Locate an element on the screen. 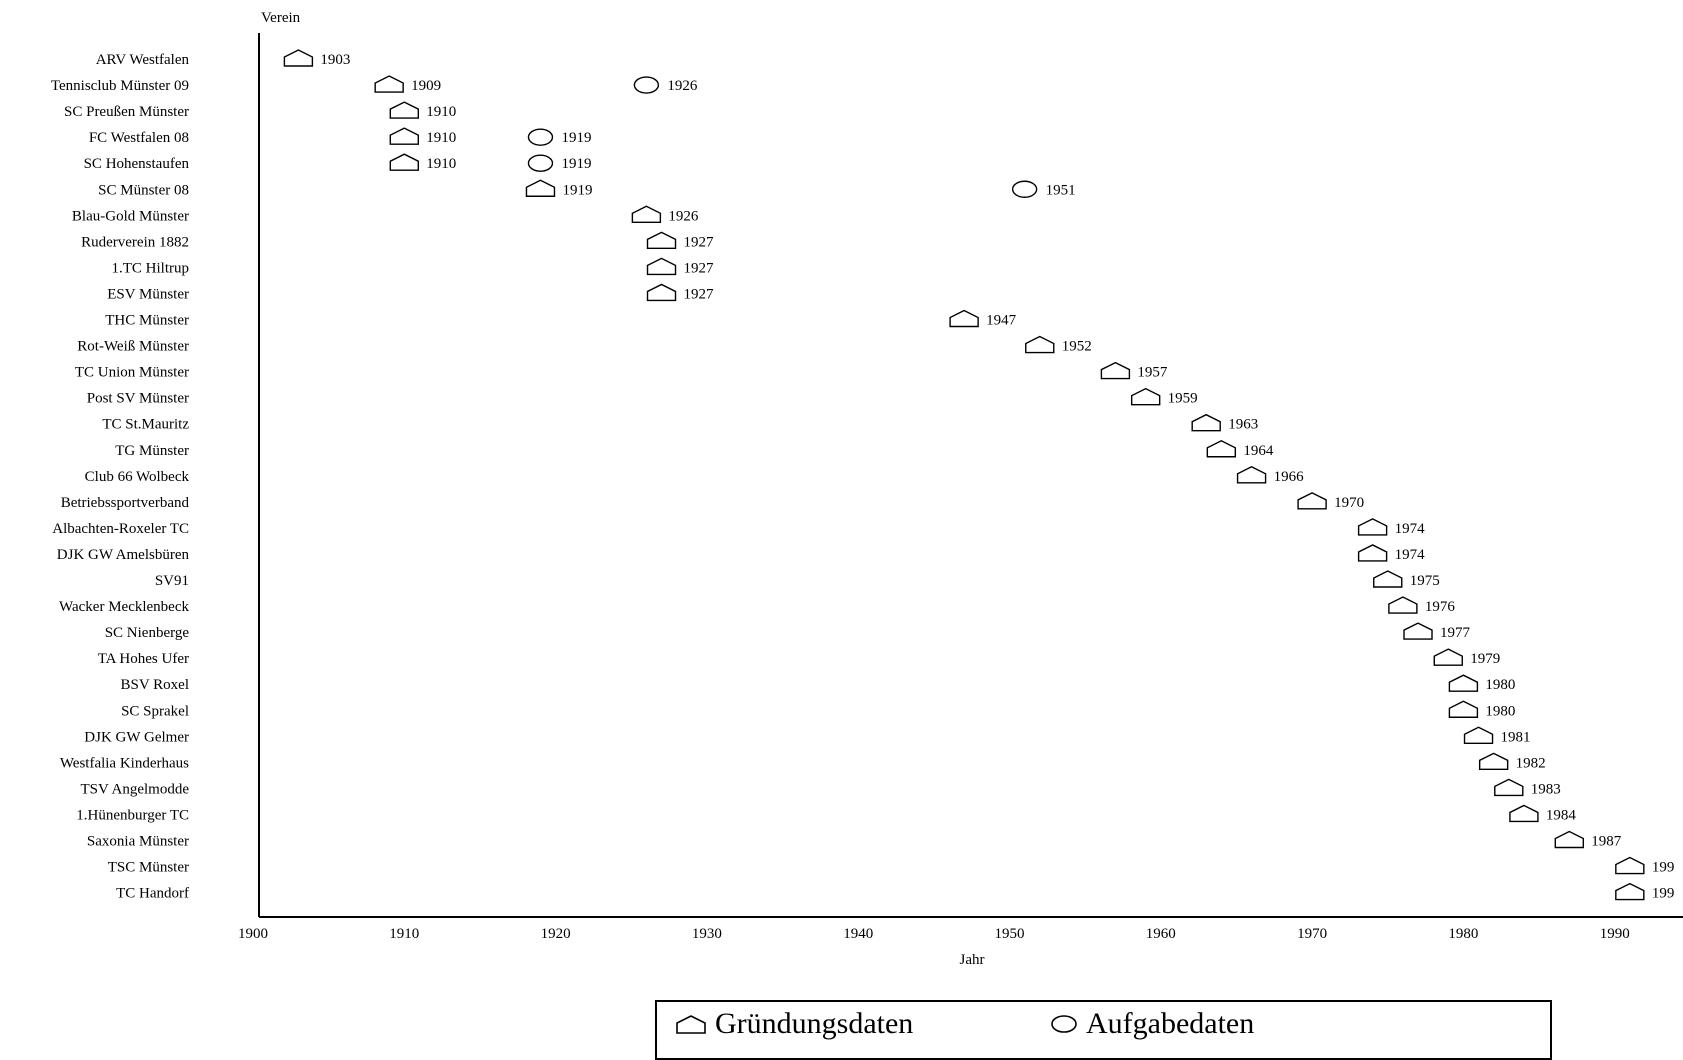 The image size is (1683, 1060). x-tick-label: 1960 is located at coordinates (1161, 934).